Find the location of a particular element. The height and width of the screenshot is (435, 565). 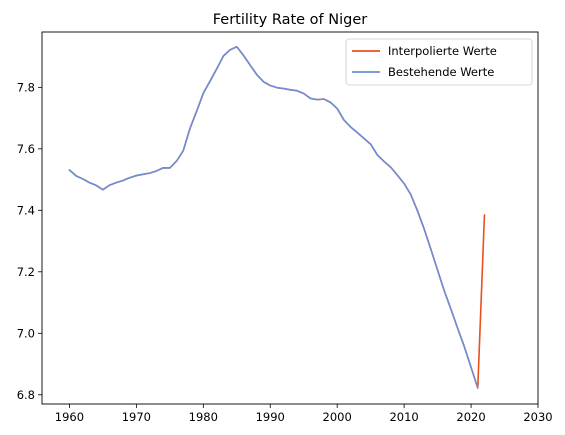

y-tick-label: 7.4 is located at coordinates (26, 210).